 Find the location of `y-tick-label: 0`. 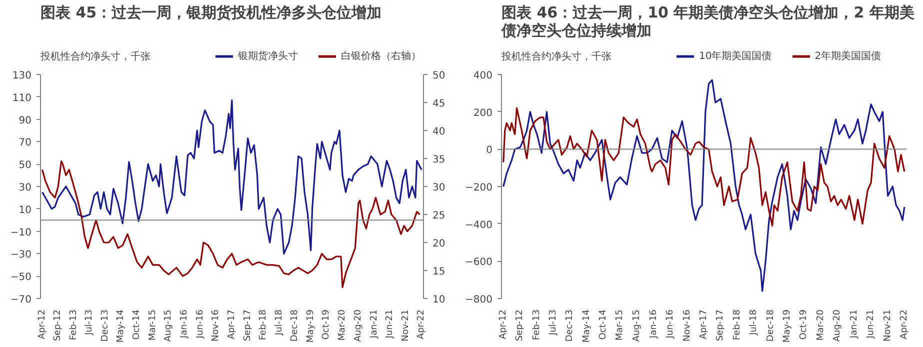

y-tick-label: 0 is located at coordinates (489, 150).